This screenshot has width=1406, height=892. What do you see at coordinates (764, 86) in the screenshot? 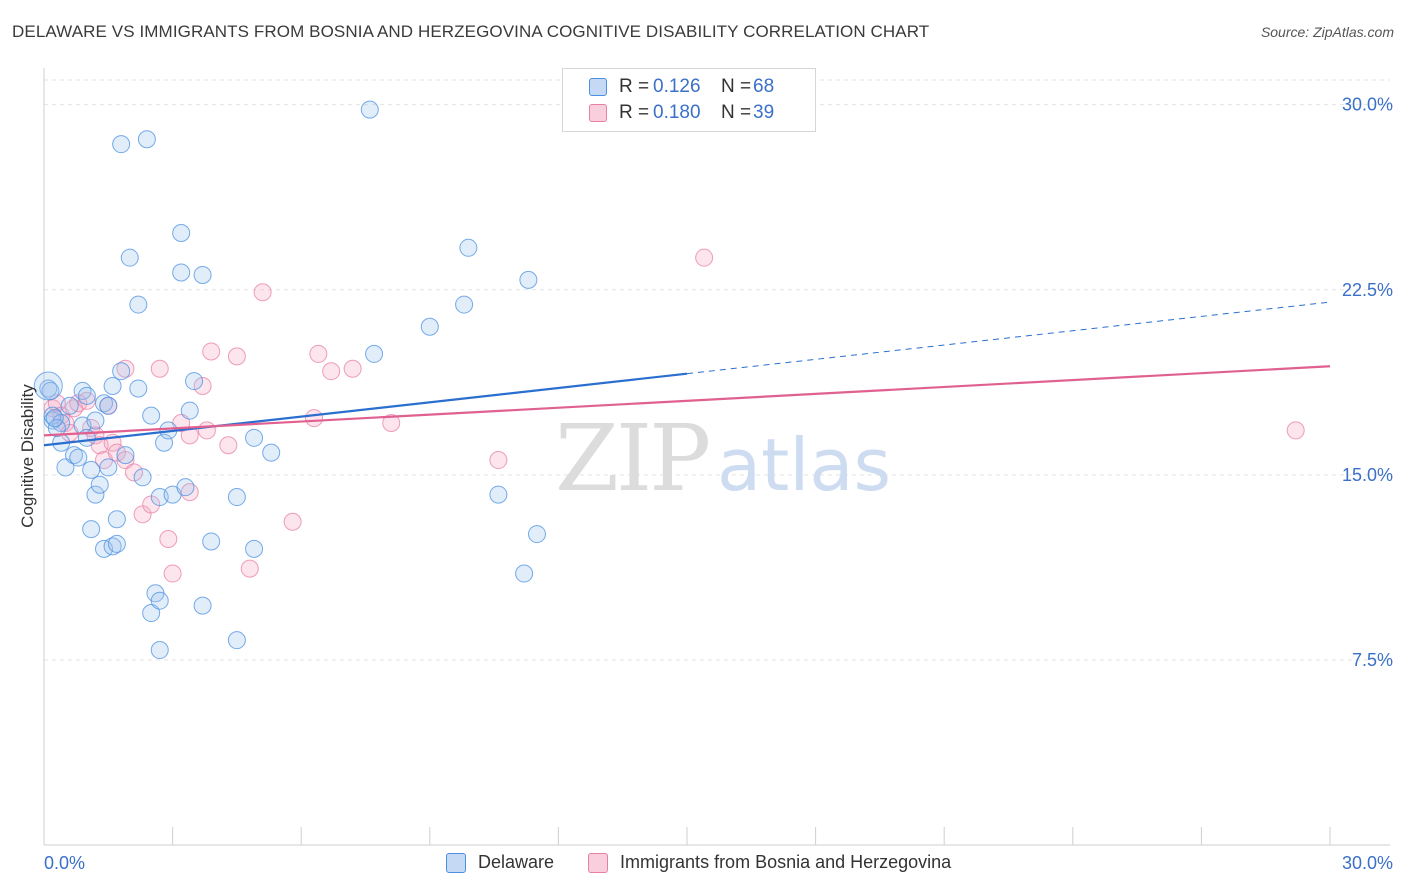
I see `legend-n-value: 68` at bounding box center [764, 86].